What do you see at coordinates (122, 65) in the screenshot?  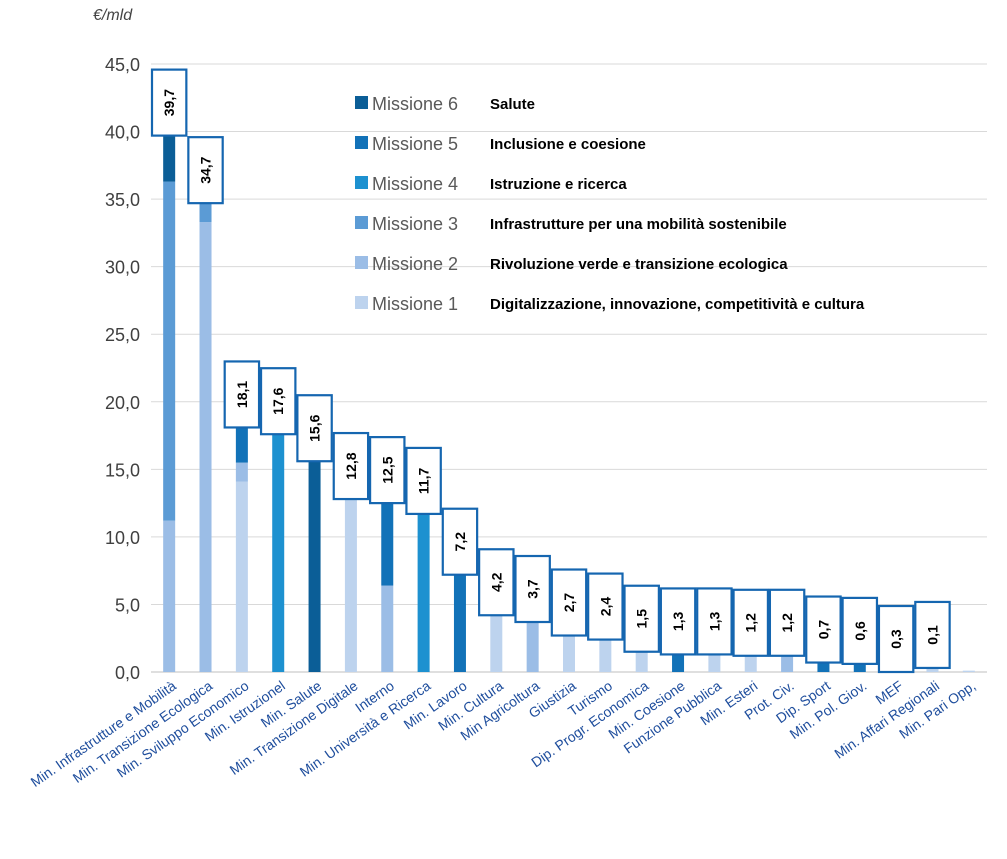 I see `y-tick-label: 45,0` at bounding box center [122, 65].